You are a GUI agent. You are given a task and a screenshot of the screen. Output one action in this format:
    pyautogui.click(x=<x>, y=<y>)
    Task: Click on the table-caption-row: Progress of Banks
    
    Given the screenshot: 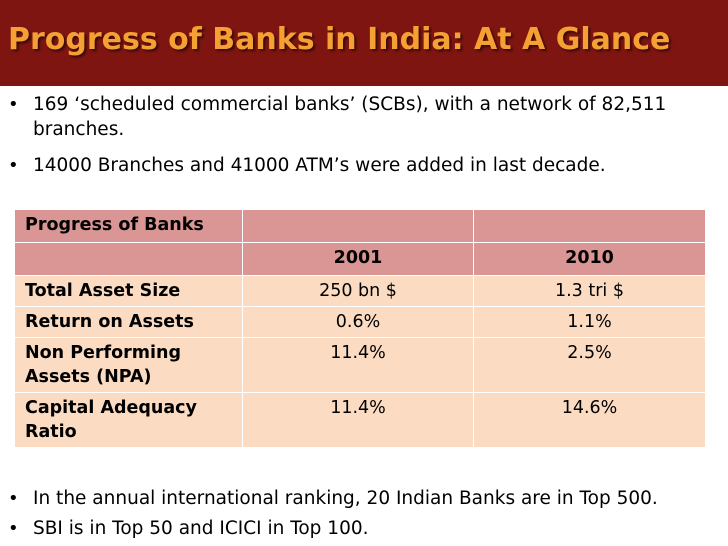 What is the action you would take?
    pyautogui.click(x=360, y=226)
    